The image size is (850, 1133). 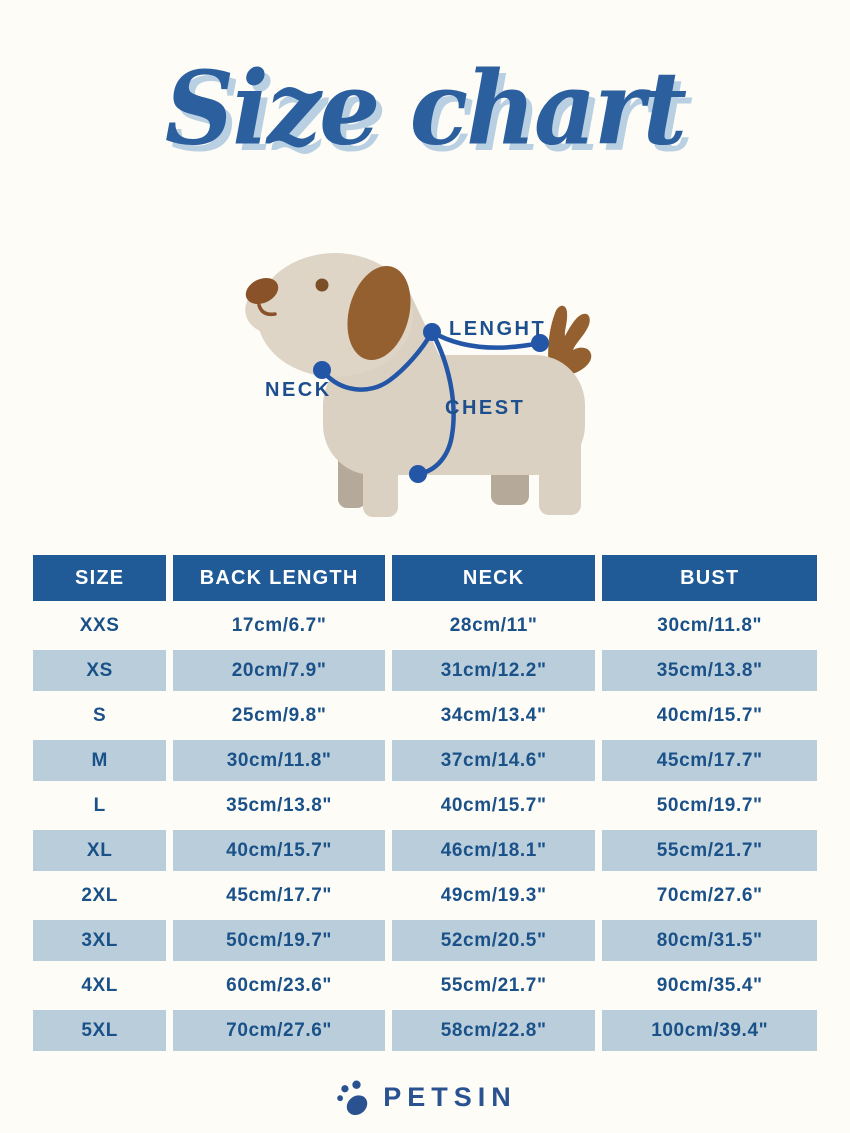 I want to click on bust-cell: 30cm/11.8", so click(x=710, y=625).